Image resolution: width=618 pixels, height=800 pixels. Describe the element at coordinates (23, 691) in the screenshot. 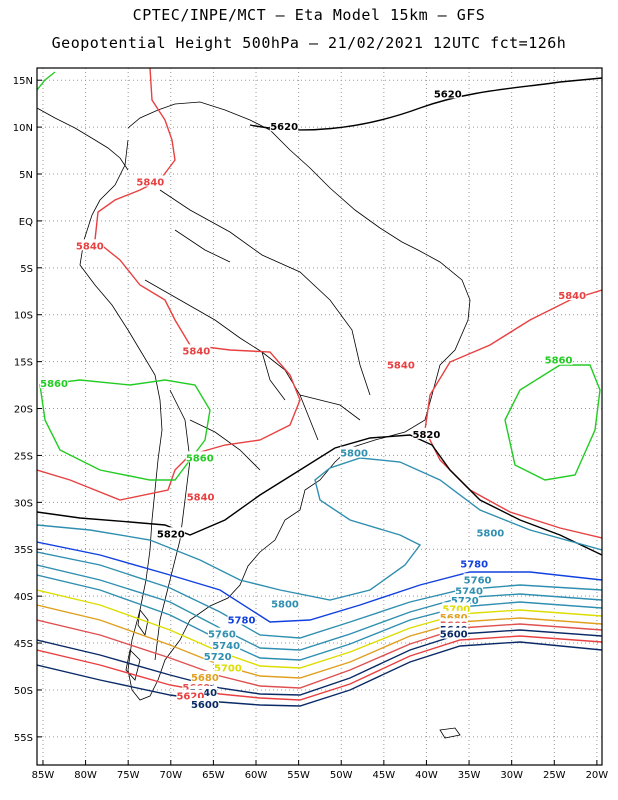

I see `lat-label: 50S` at that location.